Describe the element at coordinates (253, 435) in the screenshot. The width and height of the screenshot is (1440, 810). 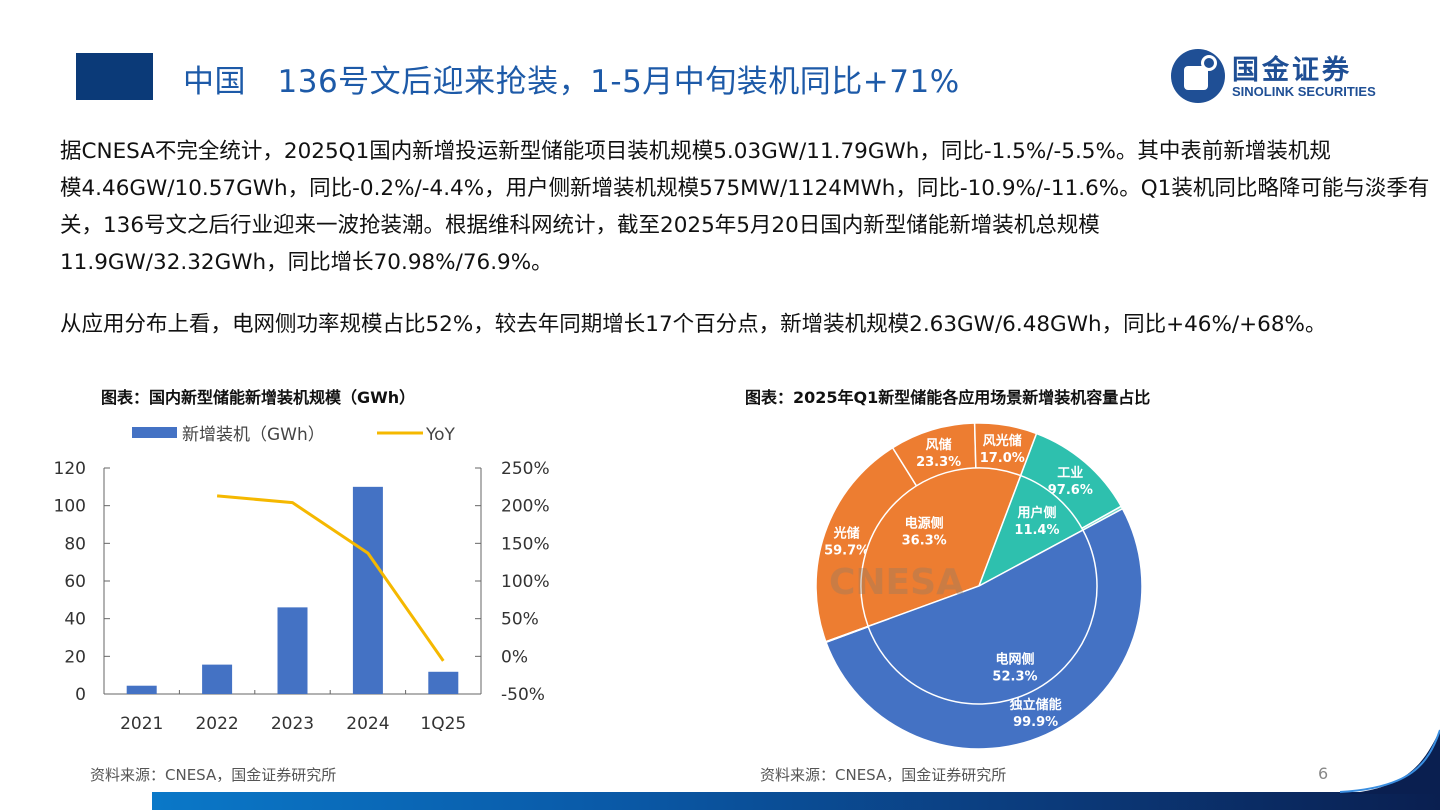
I see `legend-bar-label: 新增装机（GWh）` at that location.